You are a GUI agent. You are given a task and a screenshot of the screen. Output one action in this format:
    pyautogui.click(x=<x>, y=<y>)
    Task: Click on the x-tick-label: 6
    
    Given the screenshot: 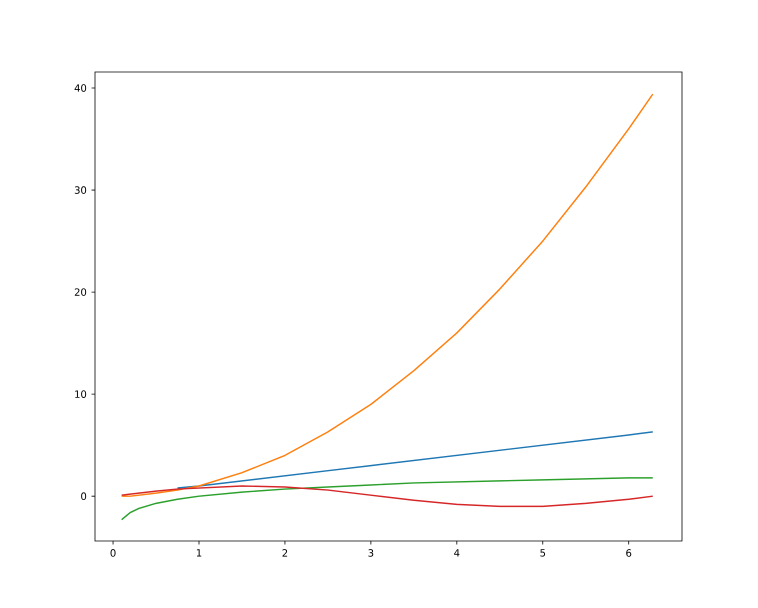 What is the action you would take?
    pyautogui.click(x=629, y=553)
    